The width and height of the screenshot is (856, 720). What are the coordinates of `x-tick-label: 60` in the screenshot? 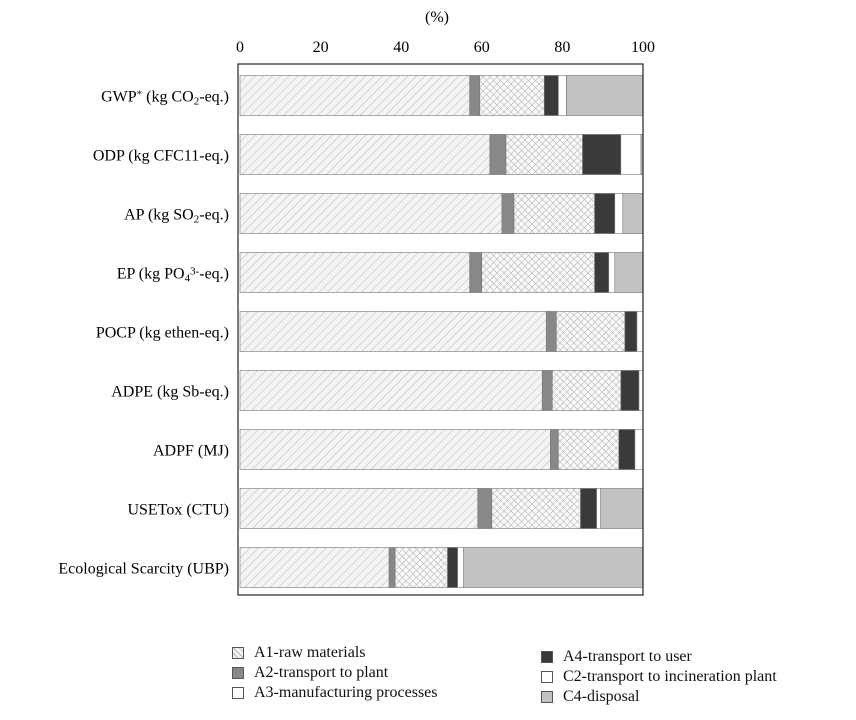 It's located at (482, 47).